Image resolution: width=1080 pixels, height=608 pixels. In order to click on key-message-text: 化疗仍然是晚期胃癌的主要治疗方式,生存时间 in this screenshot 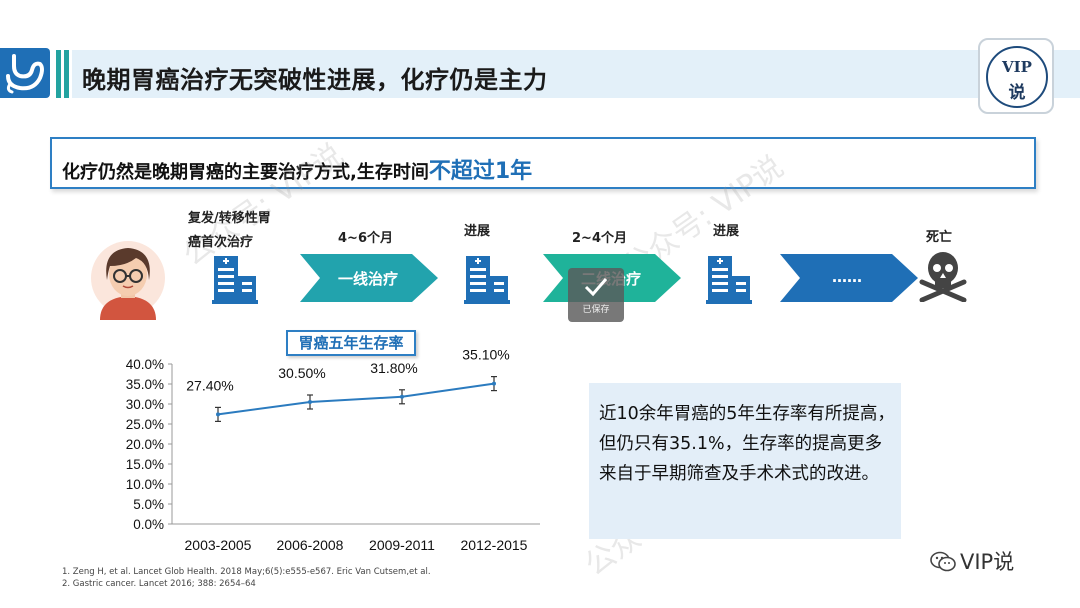, I will do `click(245, 172)`.